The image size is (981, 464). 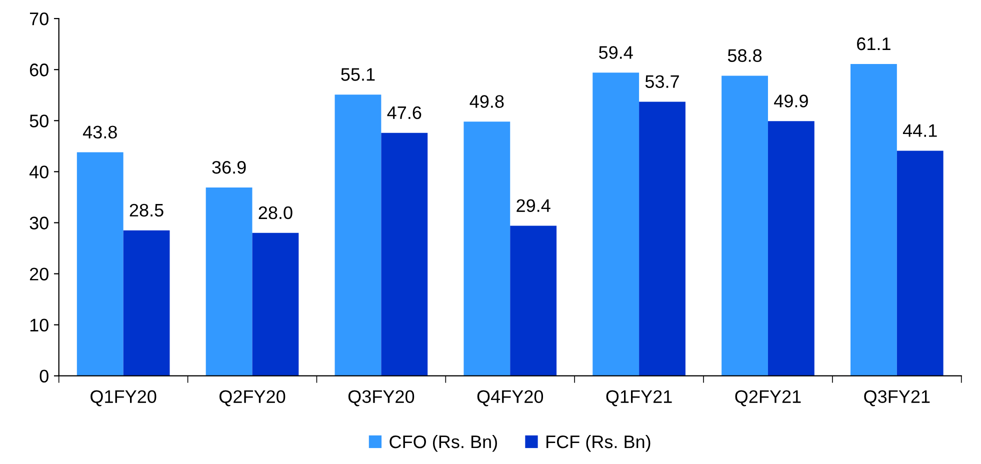 I want to click on data-label: 59.4, so click(x=615, y=52).